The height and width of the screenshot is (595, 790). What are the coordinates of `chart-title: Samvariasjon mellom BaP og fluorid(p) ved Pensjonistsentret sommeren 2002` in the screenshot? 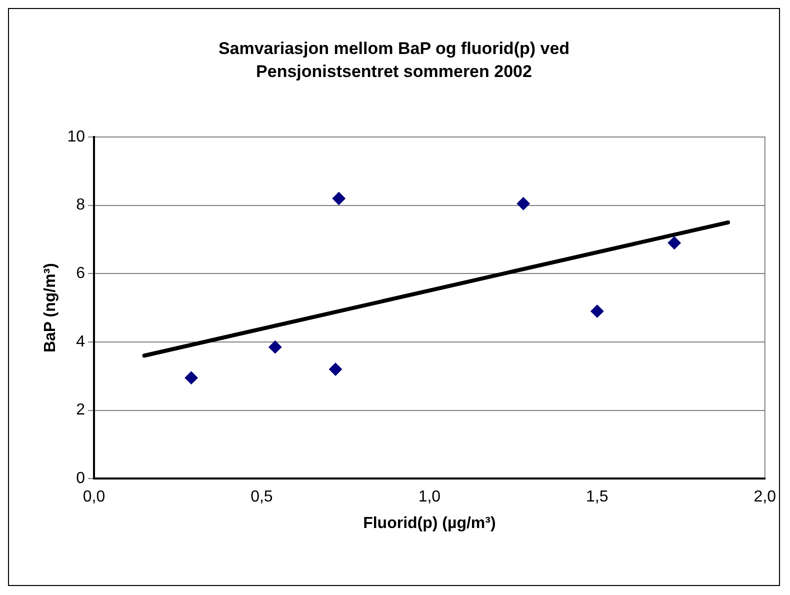 It's located at (394, 60).